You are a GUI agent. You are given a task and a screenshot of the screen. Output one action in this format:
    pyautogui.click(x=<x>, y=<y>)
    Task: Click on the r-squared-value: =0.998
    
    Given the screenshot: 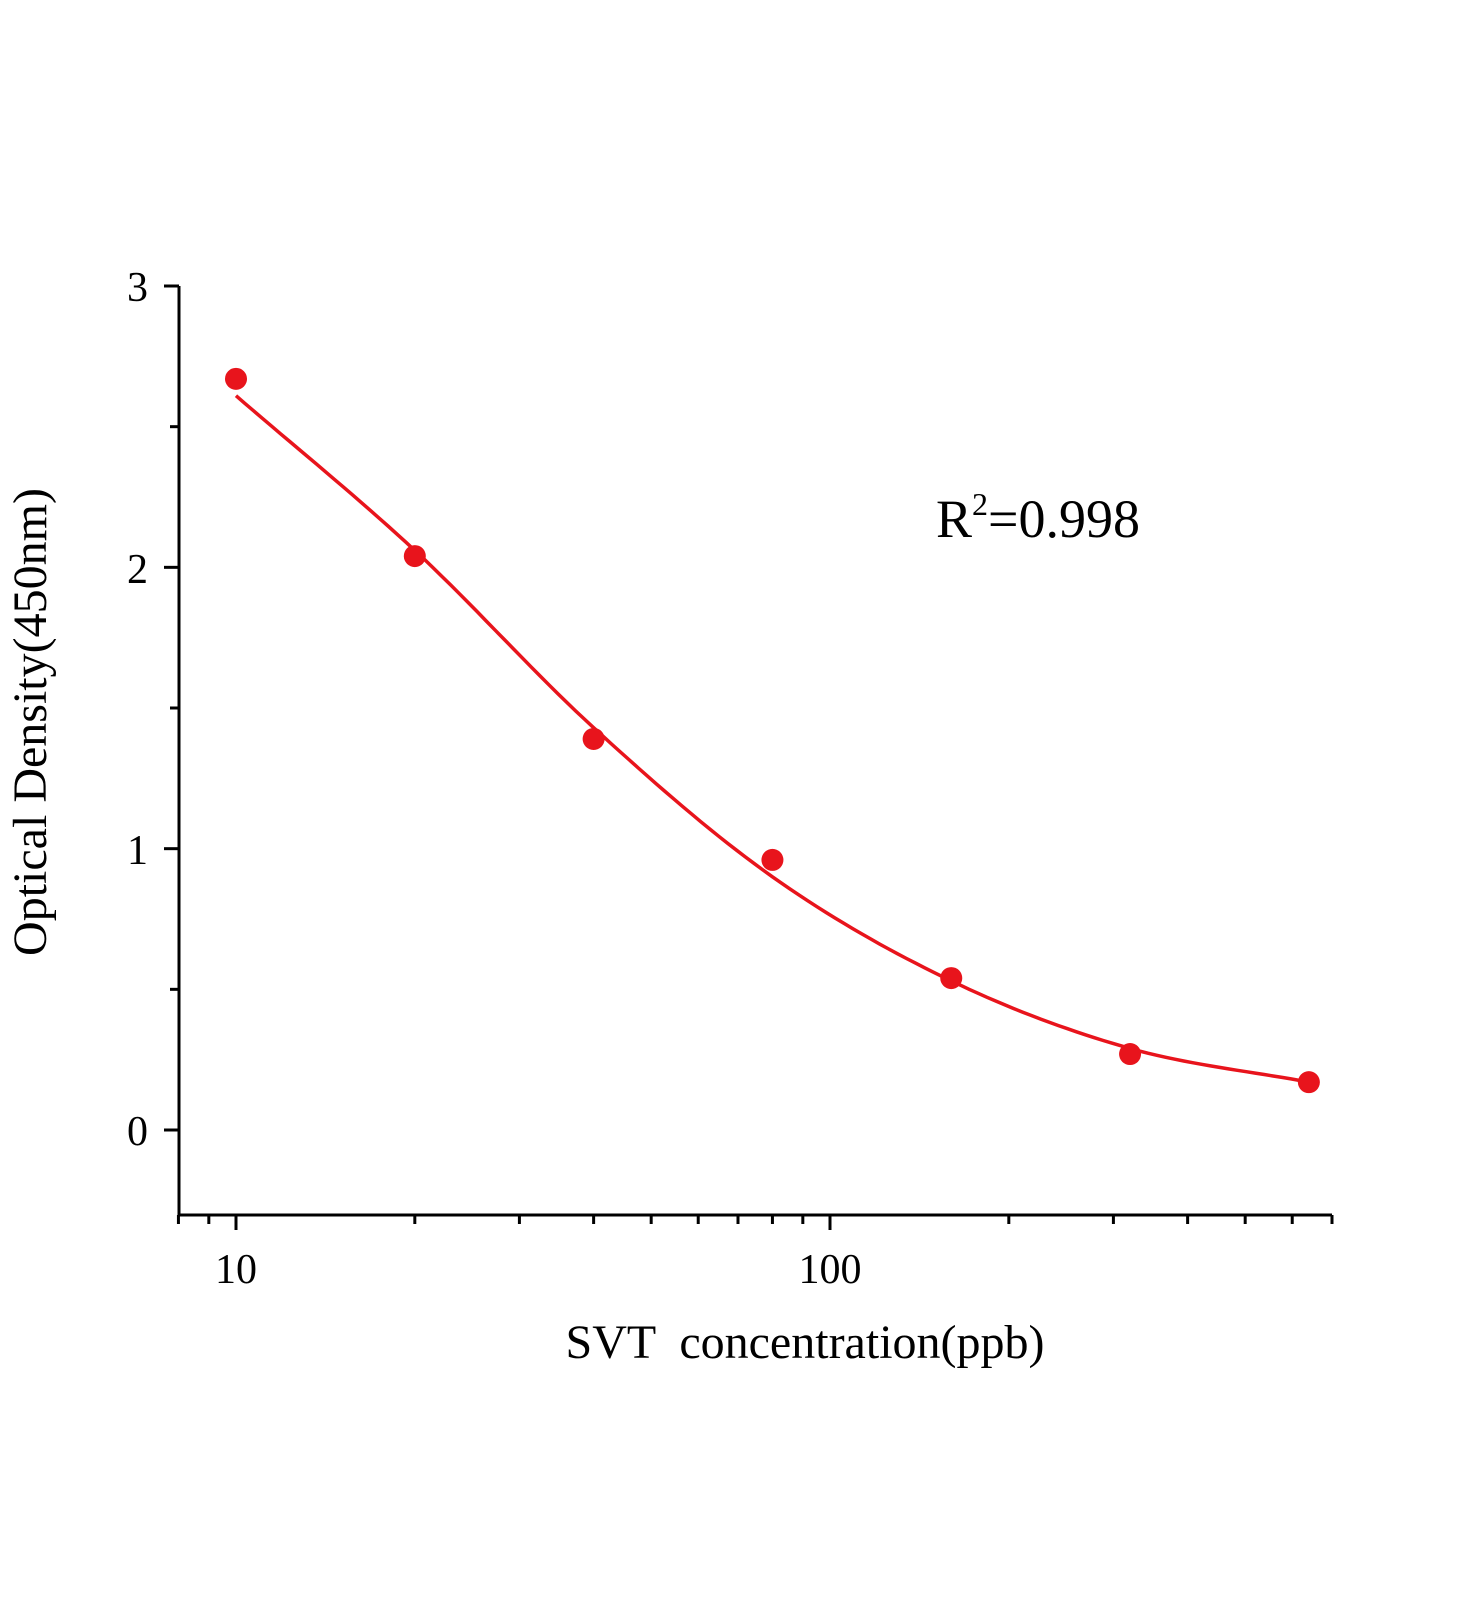 What is the action you would take?
    pyautogui.click(x=1064, y=519)
    